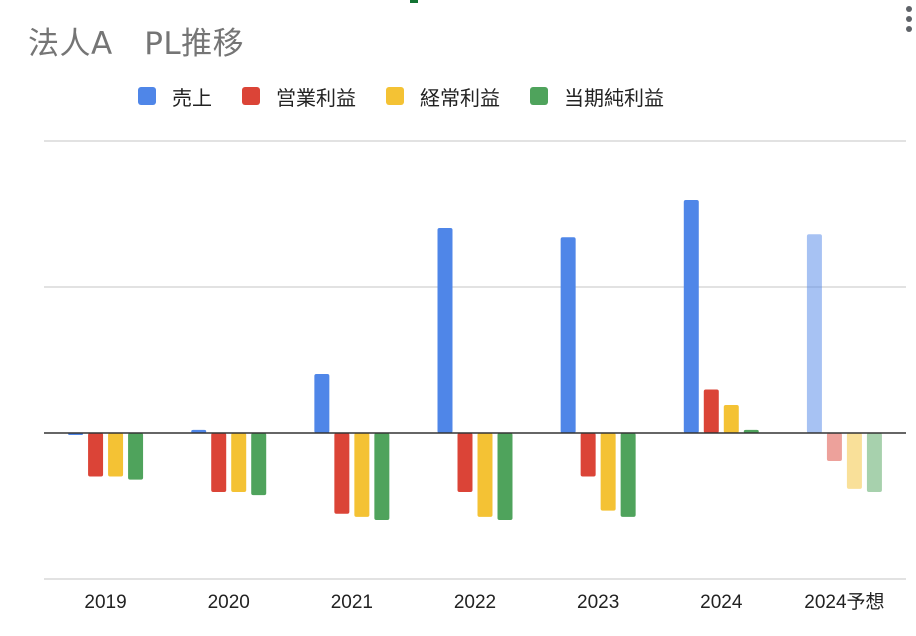 This screenshot has width=916, height=636. I want to click on legend-item-operating-profit: 営業利益, so click(299, 96).